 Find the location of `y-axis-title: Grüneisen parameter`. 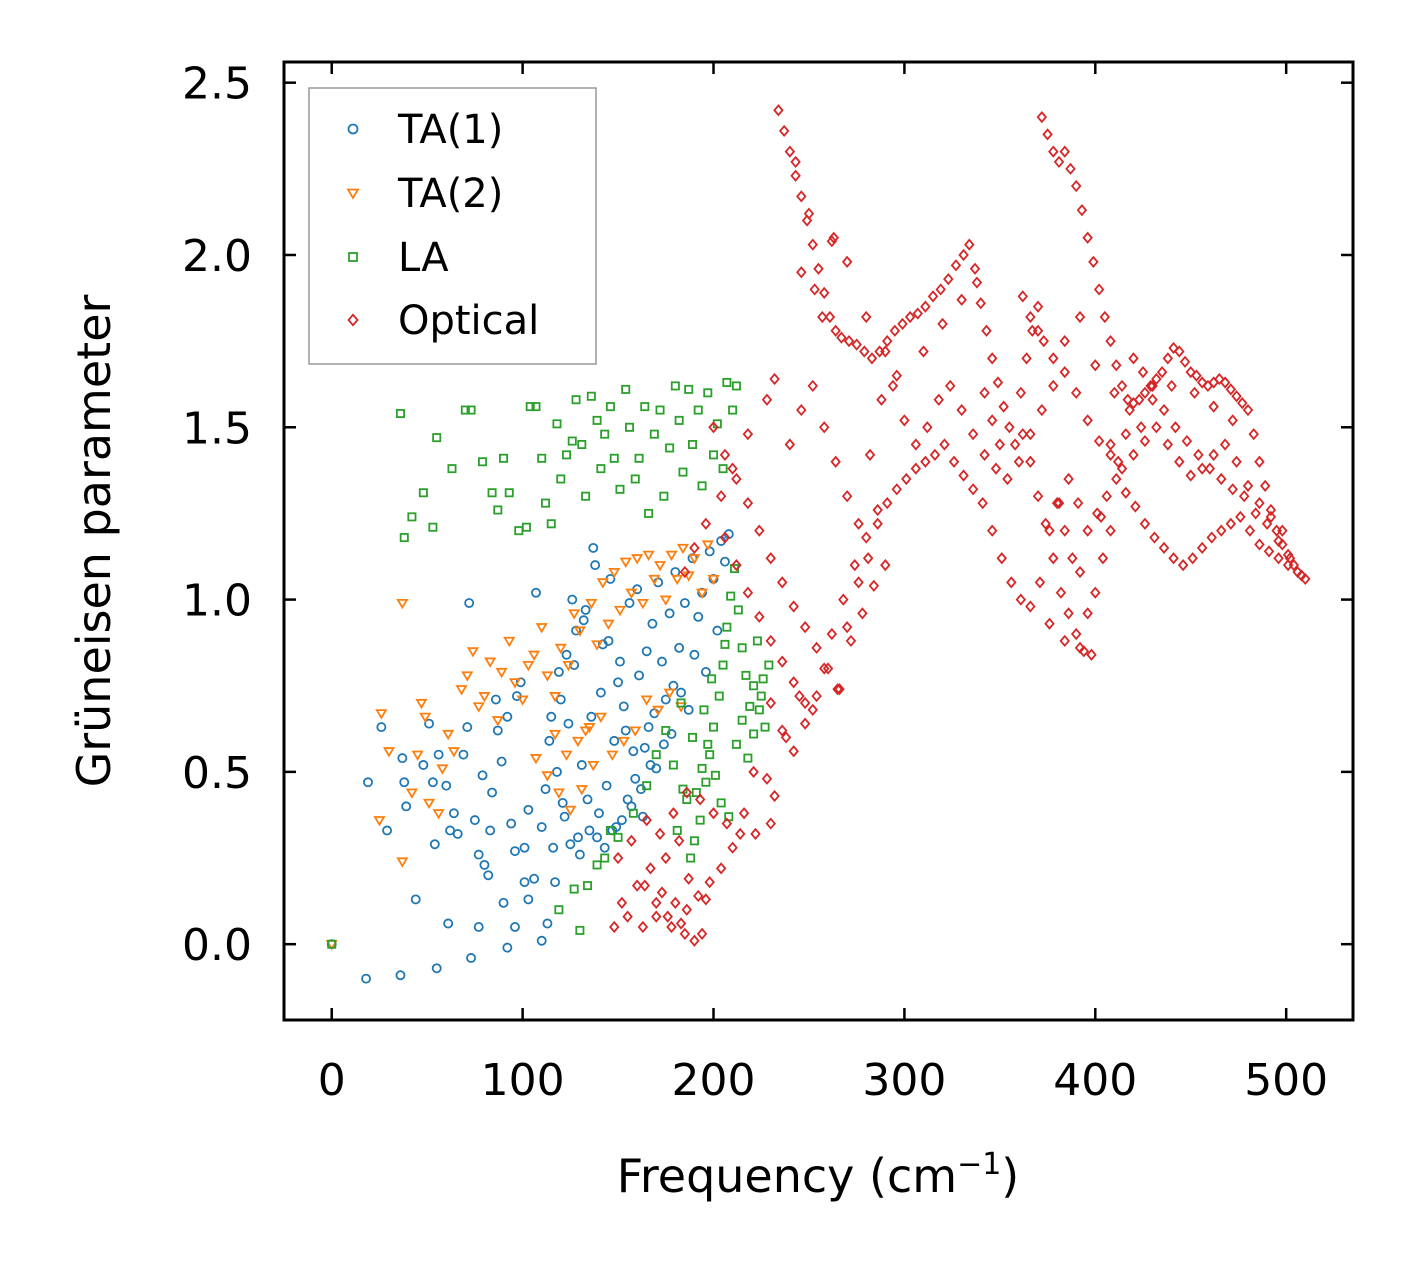

y-axis-title: Grüneisen parameter is located at coordinates (94, 540).